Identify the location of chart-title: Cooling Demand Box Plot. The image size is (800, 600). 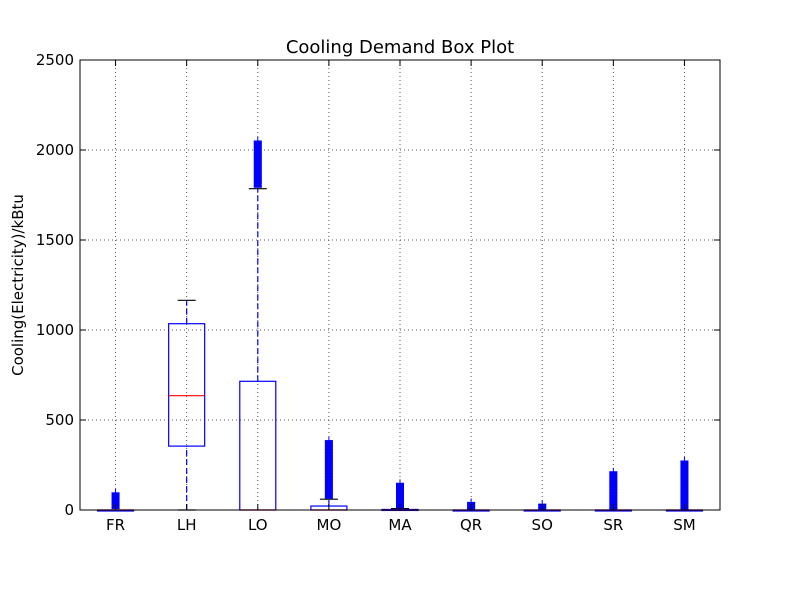
(400, 47).